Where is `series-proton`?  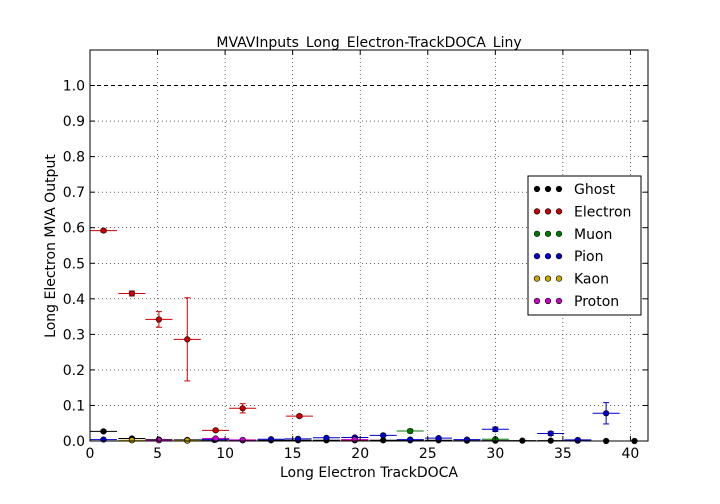
series-proton is located at coordinates (257, 439).